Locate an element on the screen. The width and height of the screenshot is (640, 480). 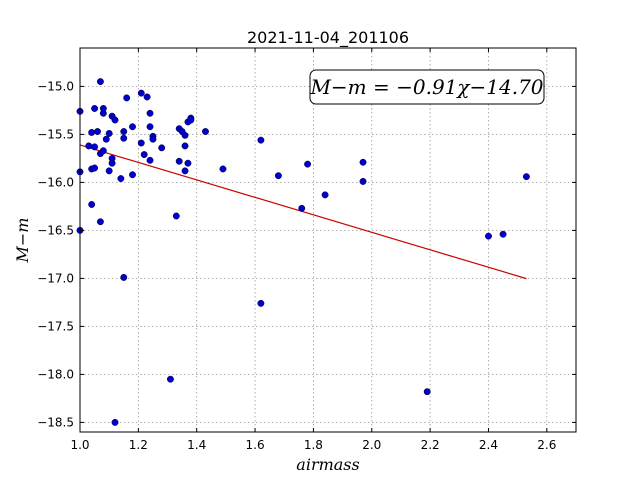
x-axis-label: airmass is located at coordinates (327, 464).